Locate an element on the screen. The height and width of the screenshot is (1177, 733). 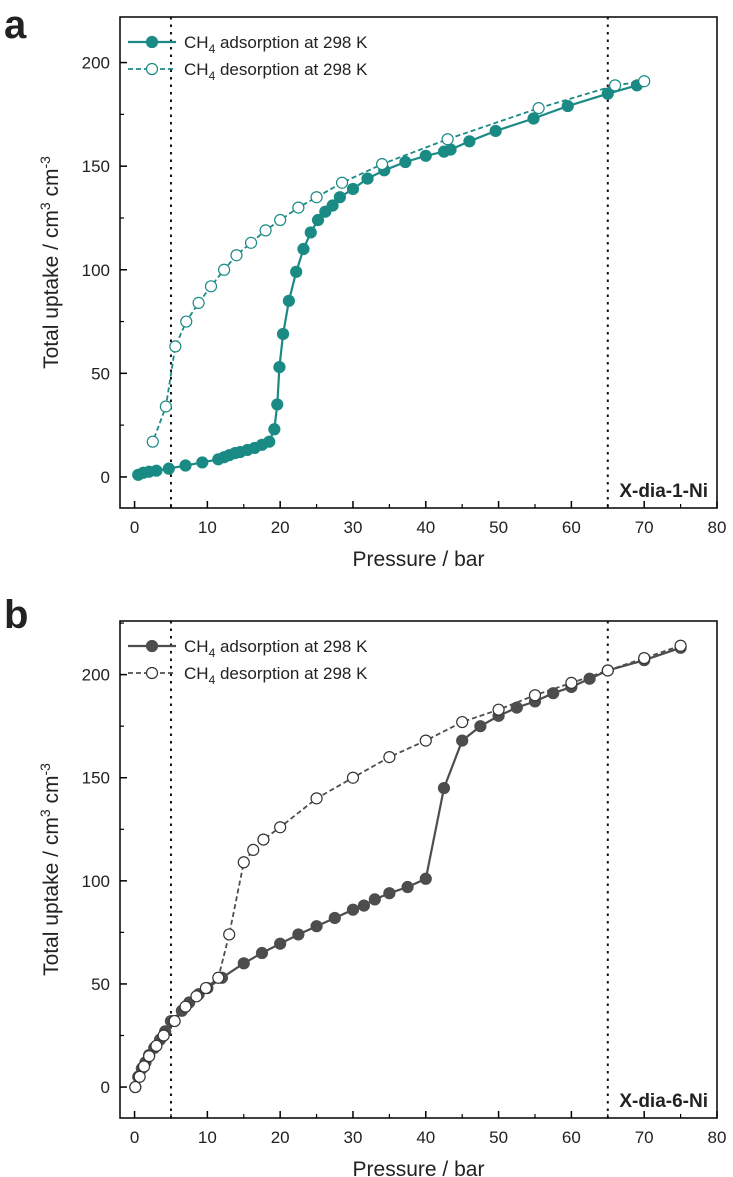
x-tick-label: 80 is located at coordinates (717, 1137).